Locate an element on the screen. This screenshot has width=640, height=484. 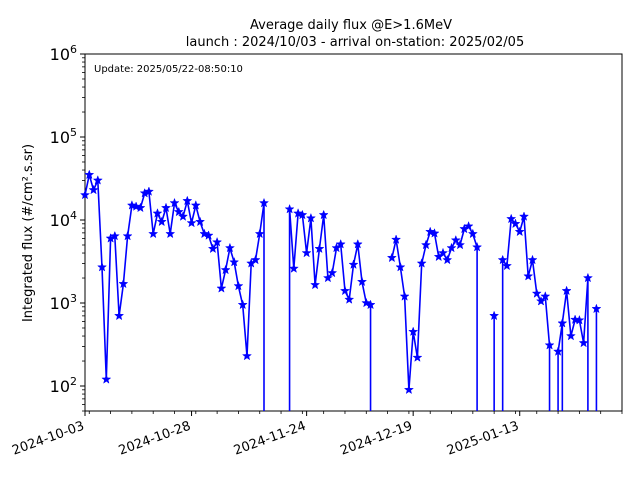
y-tick-label: 10² is located at coordinates (63, 385).